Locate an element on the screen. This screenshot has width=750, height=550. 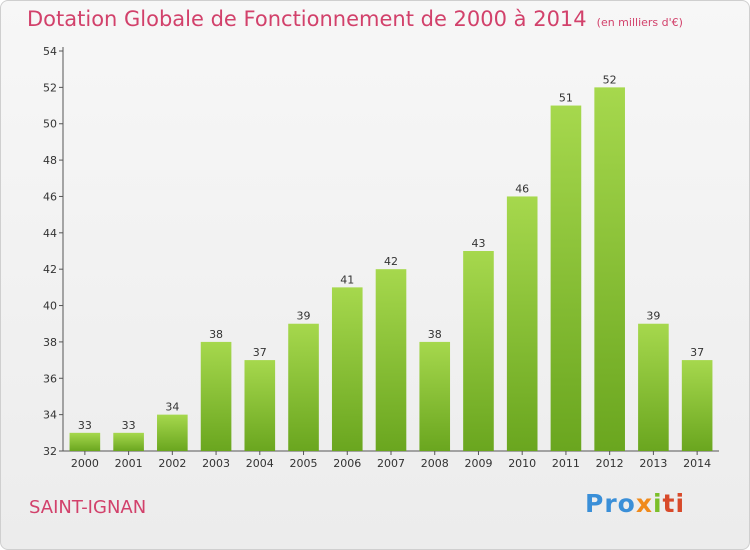
data-label-2001: 33 is located at coordinates (129, 425).